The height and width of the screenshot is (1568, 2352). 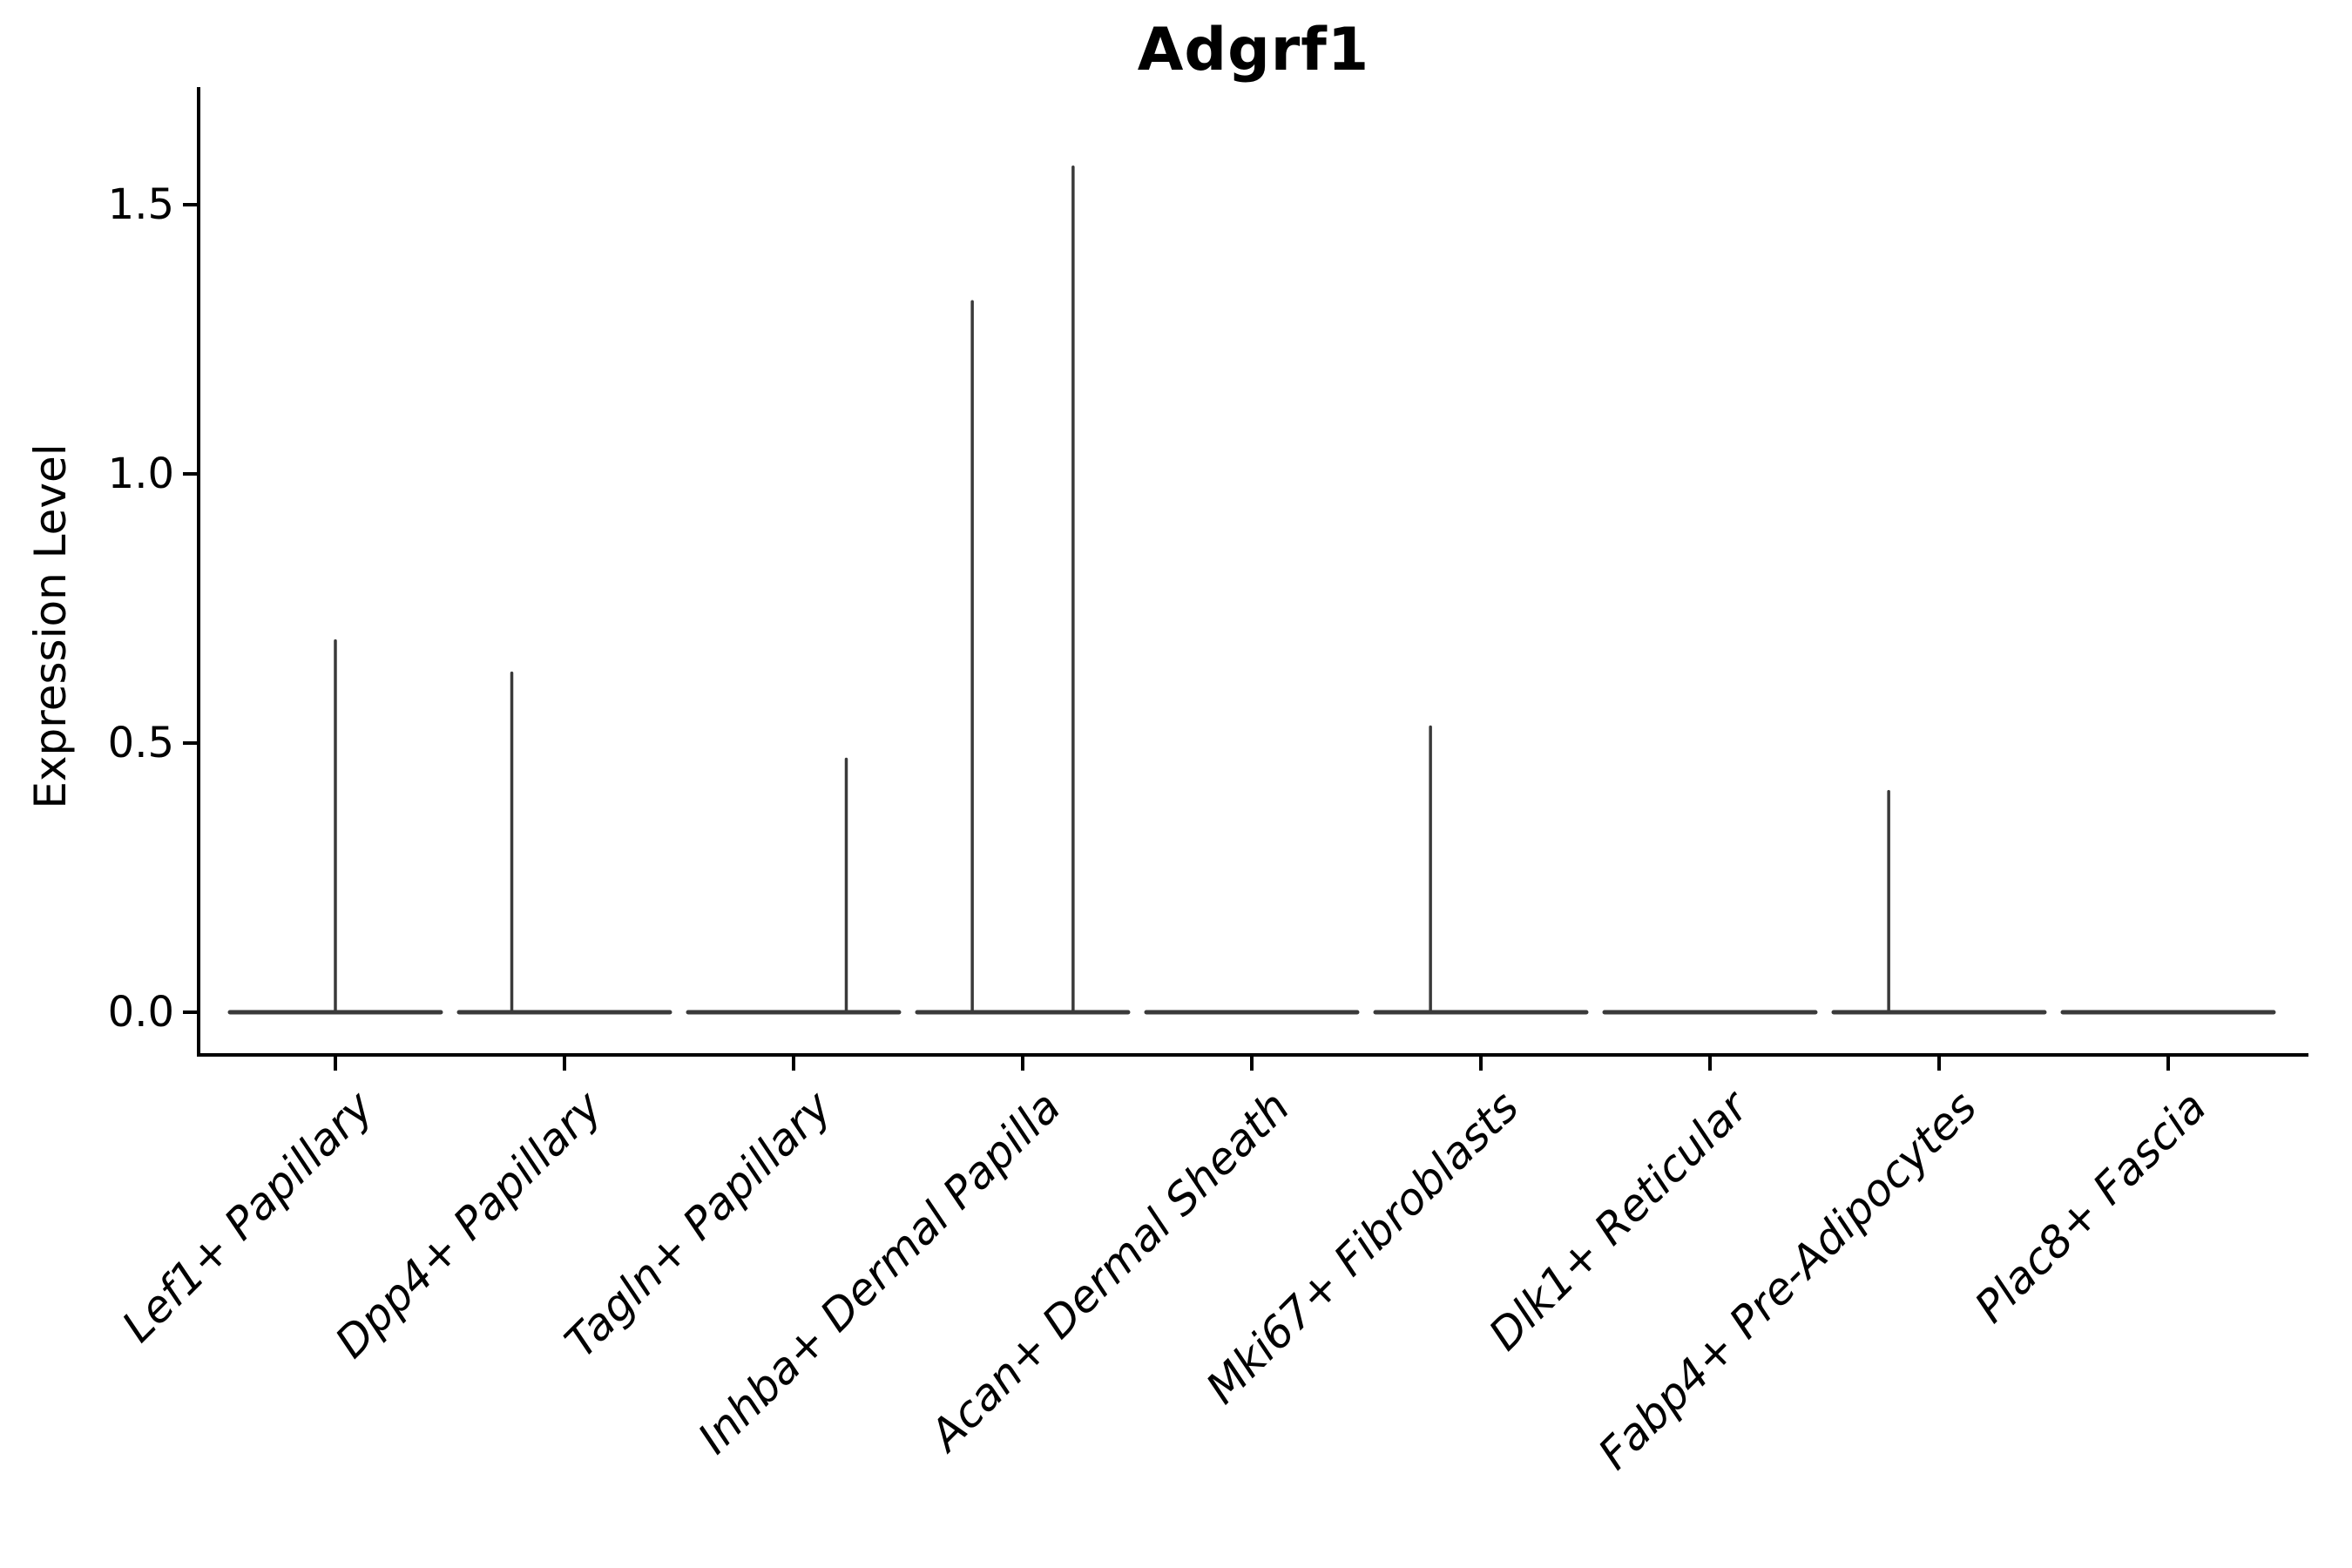 What do you see at coordinates (1253, 50) in the screenshot?
I see `chart-title: Adgrf1` at bounding box center [1253, 50].